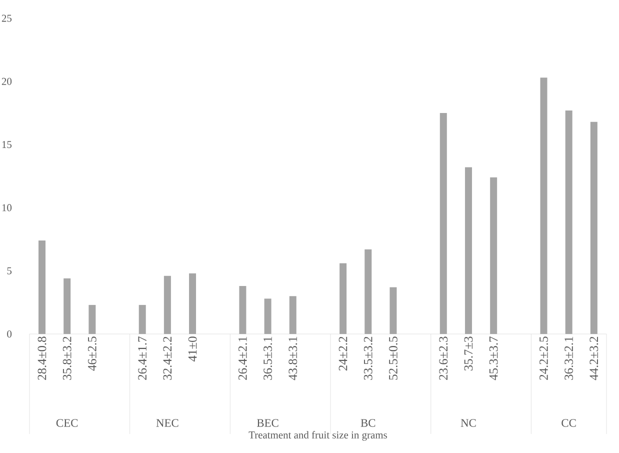  What do you see at coordinates (468, 423) in the screenshot?
I see `text: NC` at bounding box center [468, 423].